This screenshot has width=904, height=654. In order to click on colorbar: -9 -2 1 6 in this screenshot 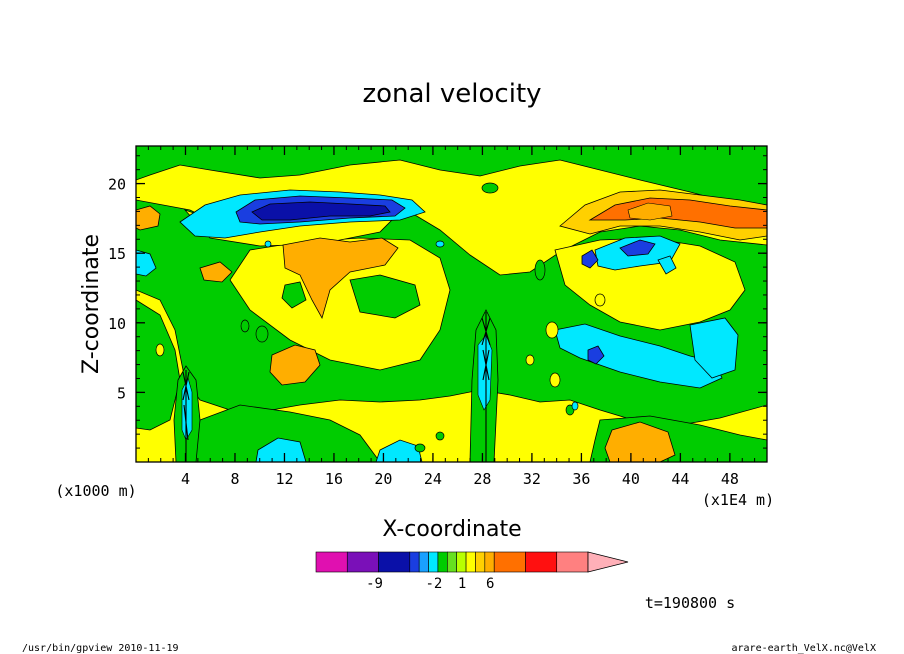, I will do `click(472, 571)`.